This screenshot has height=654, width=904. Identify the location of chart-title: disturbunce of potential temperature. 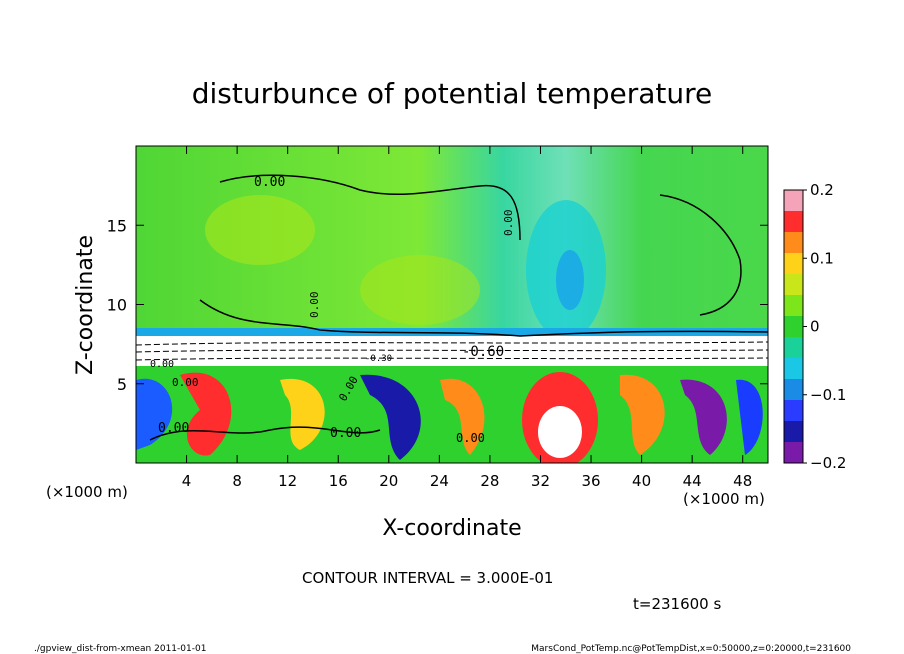
(452, 93).